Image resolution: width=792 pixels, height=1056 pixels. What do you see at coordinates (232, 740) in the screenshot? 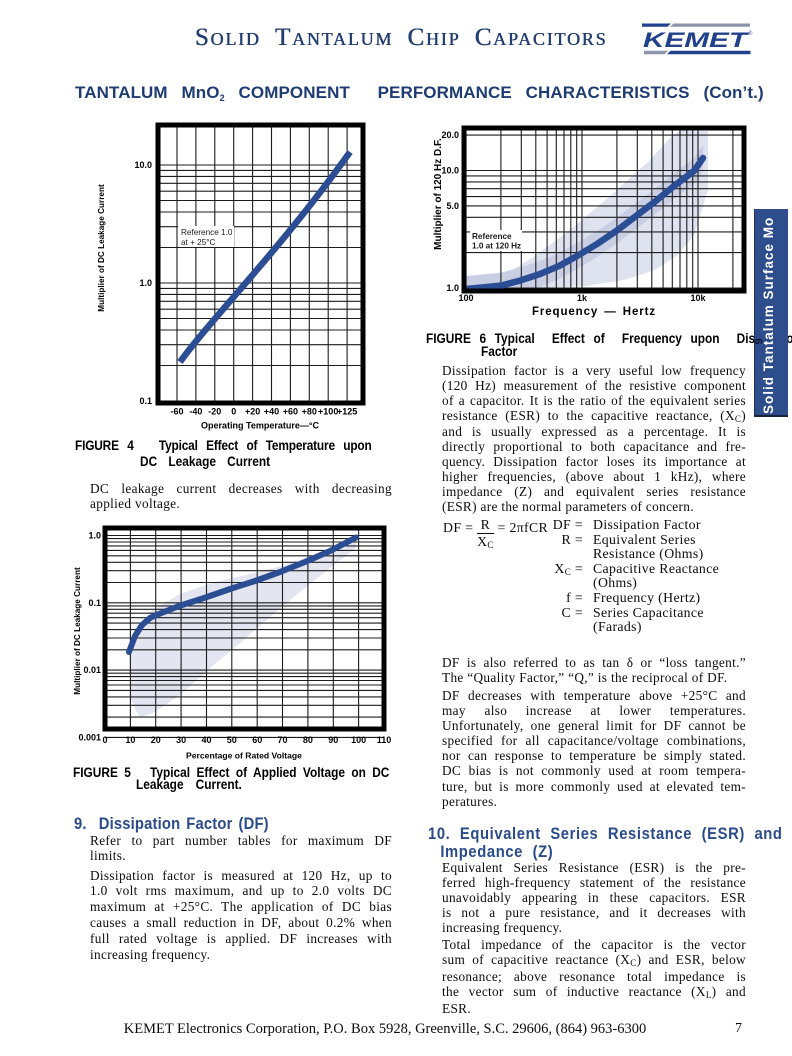
I see `svg-text: 50` at bounding box center [232, 740].